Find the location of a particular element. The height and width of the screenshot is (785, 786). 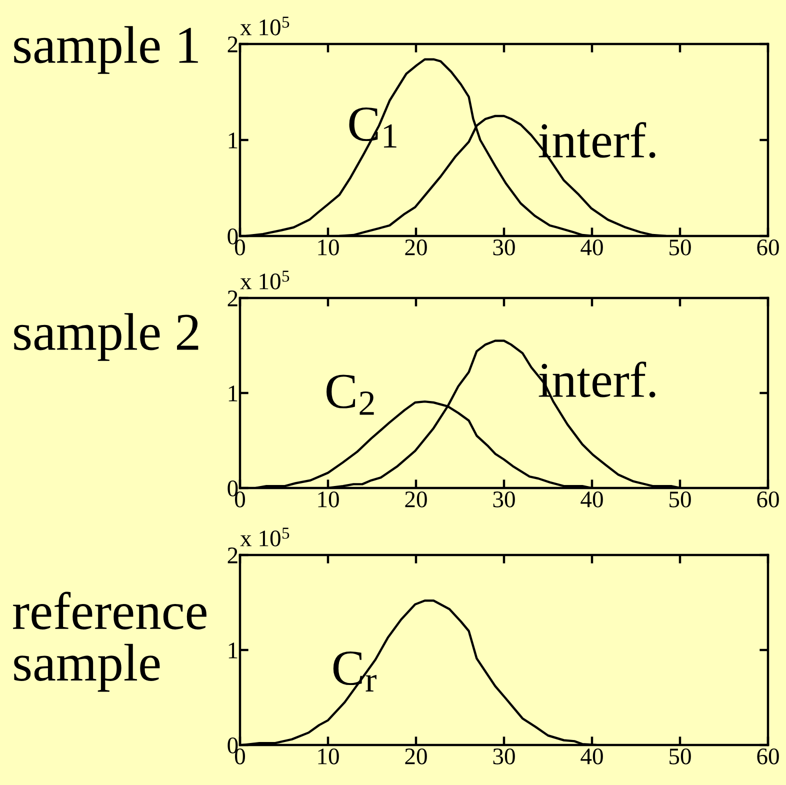

chart-title: sample 2 is located at coordinates (106, 337).